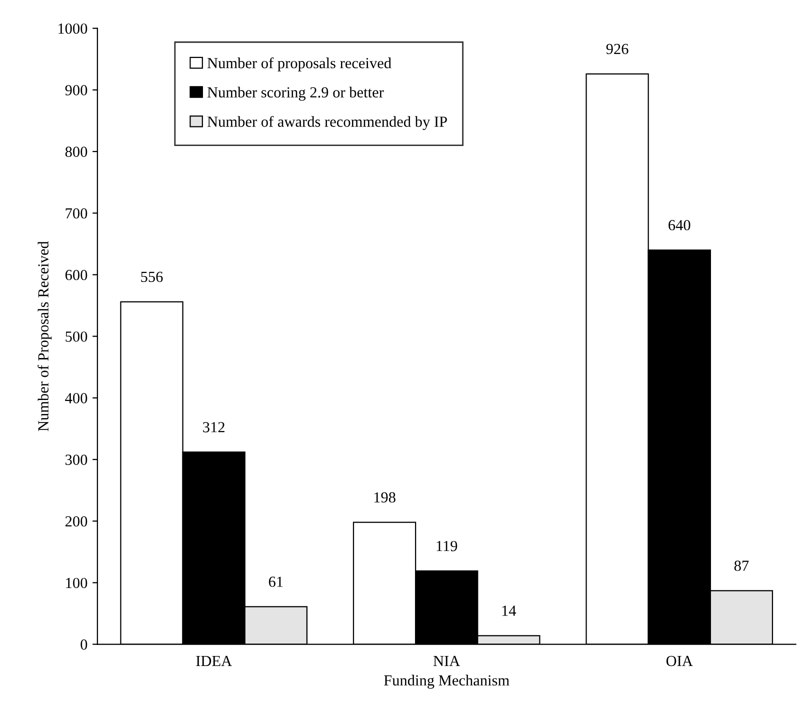  Describe the element at coordinates (679, 661) in the screenshot. I see `x-tick-label: OIA` at that location.